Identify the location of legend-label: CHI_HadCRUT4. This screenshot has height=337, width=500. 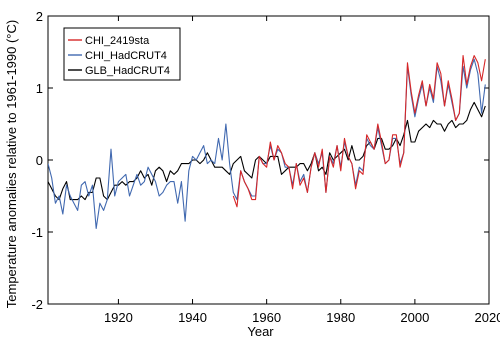
(126, 56).